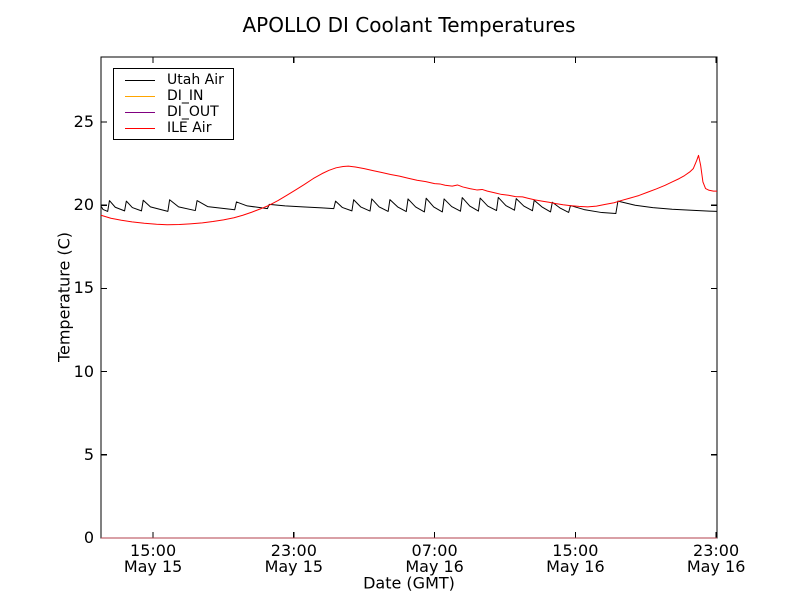  Describe the element at coordinates (409, 583) in the screenshot. I see `x-axis-label: Date (GMT)` at that location.